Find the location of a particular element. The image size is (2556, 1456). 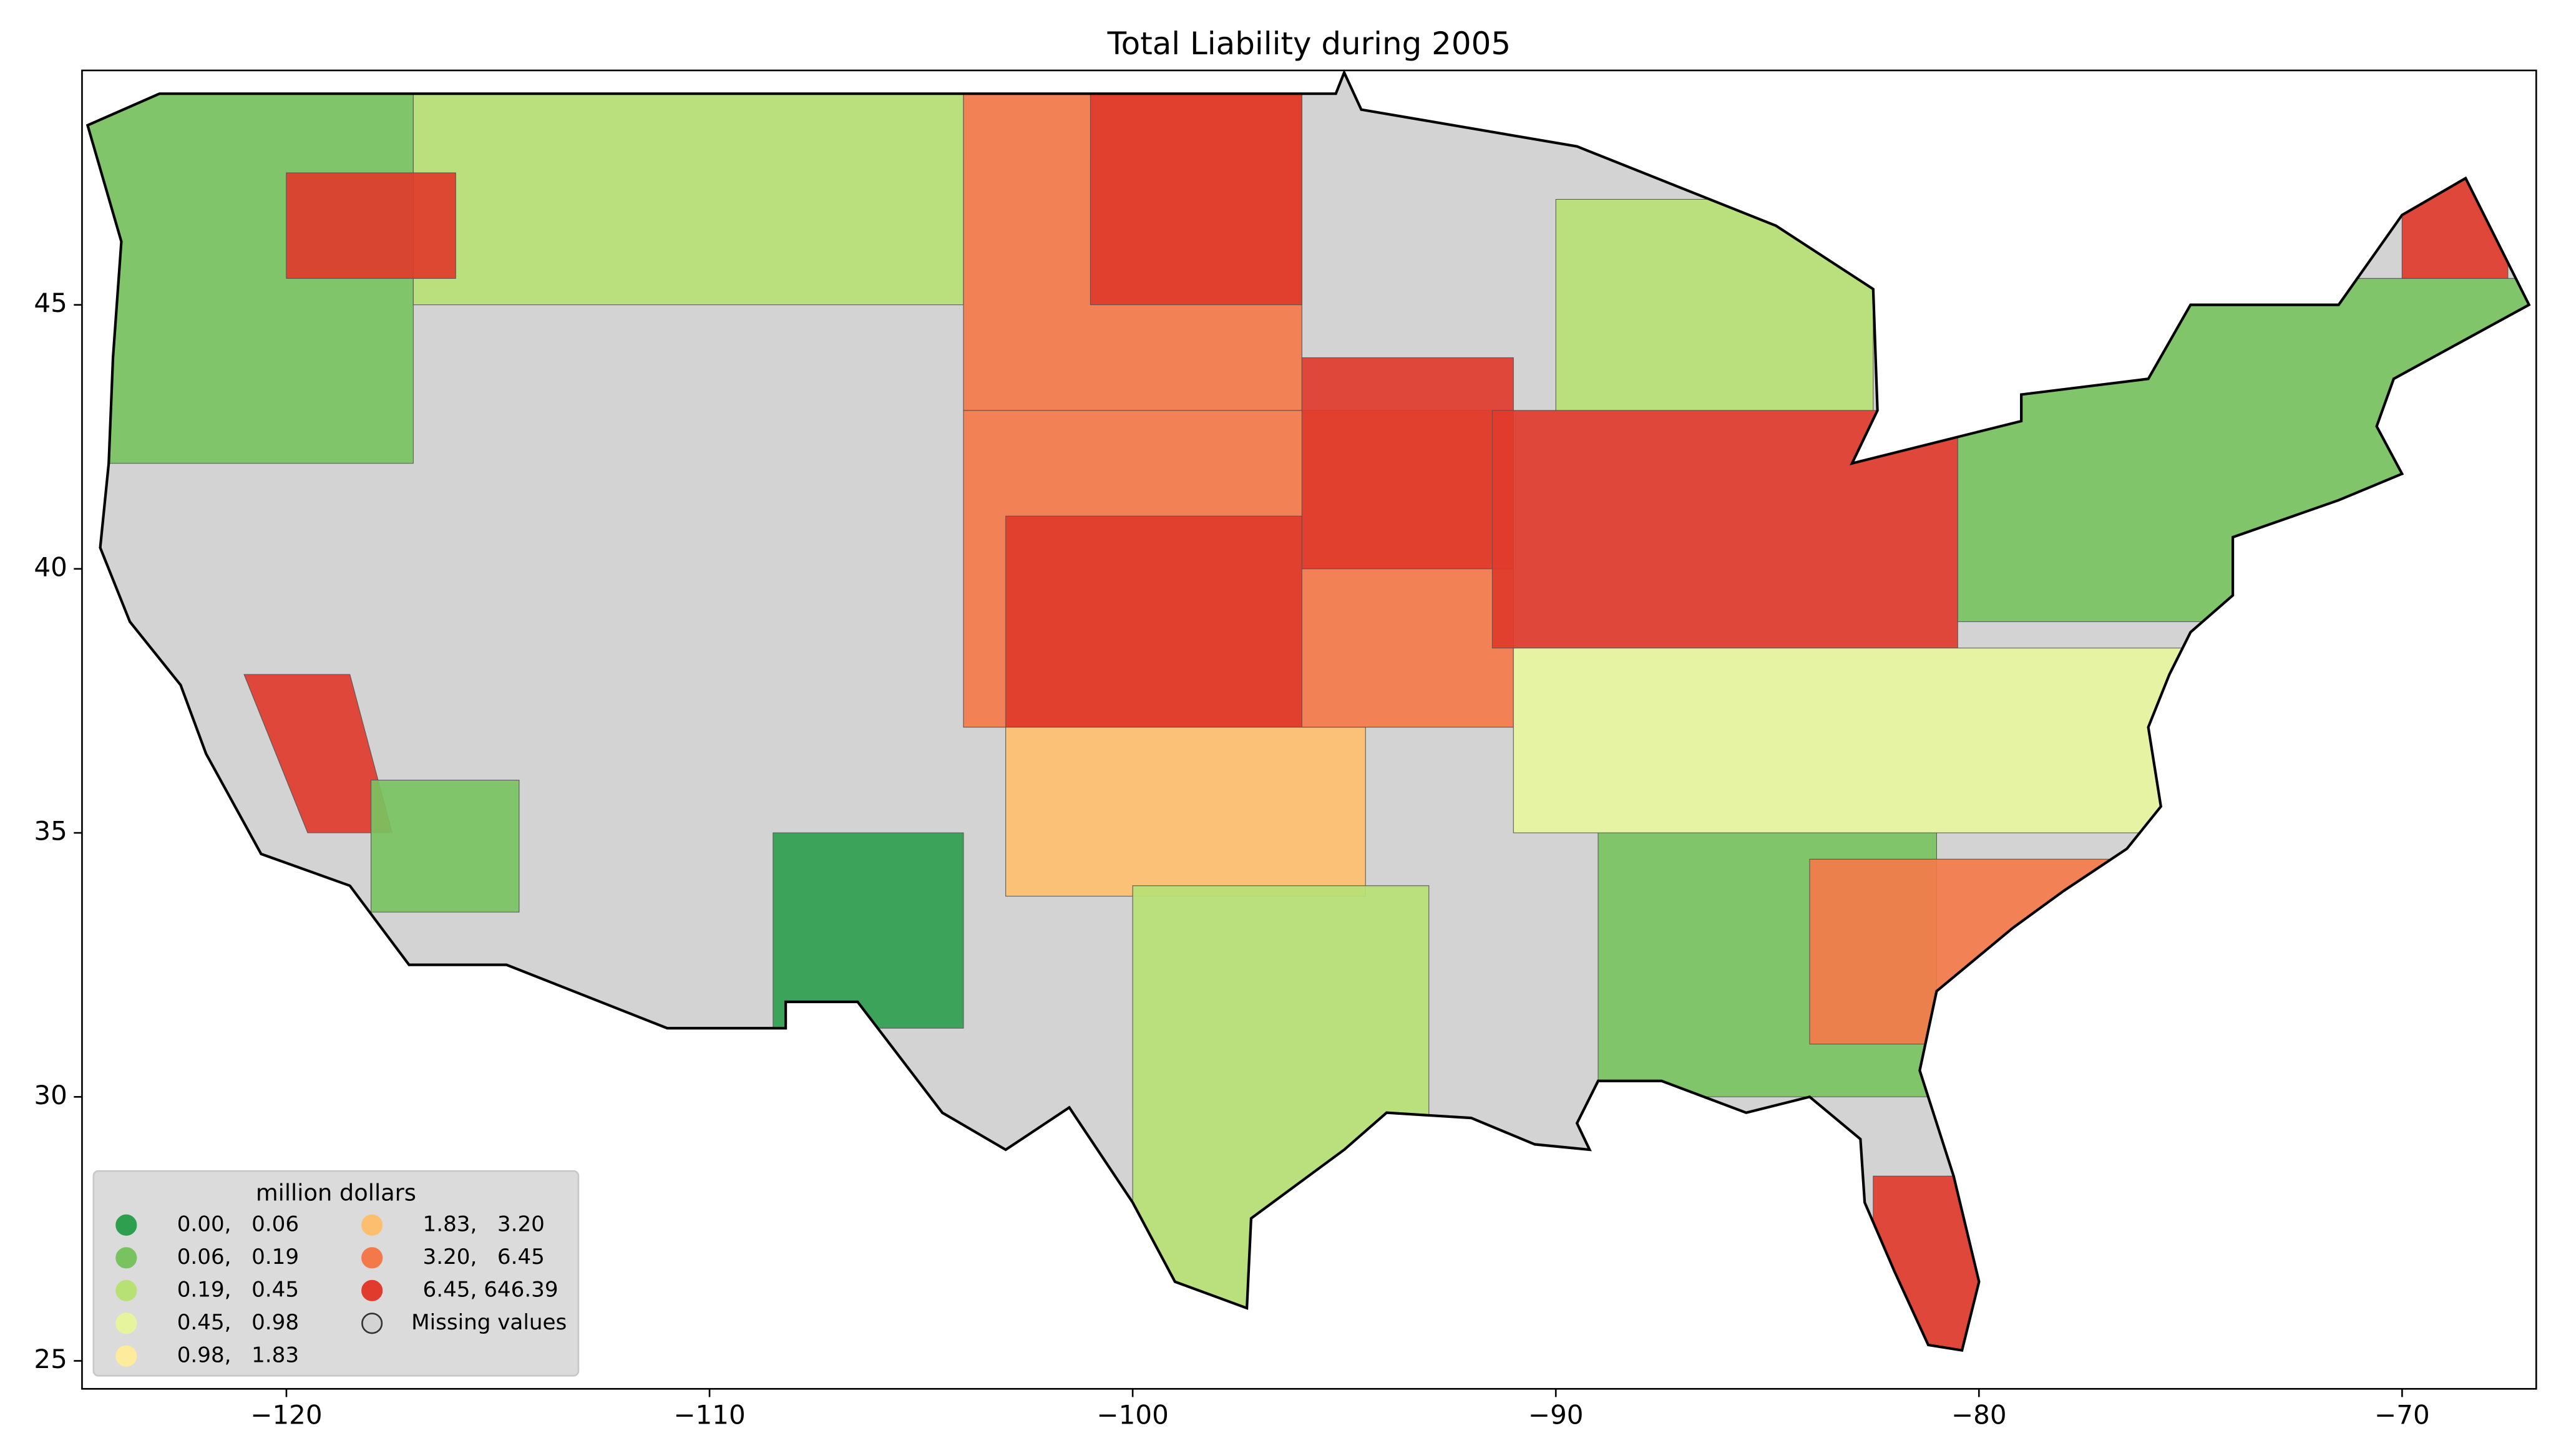

x-tick-label: −120 is located at coordinates (286, 1414).